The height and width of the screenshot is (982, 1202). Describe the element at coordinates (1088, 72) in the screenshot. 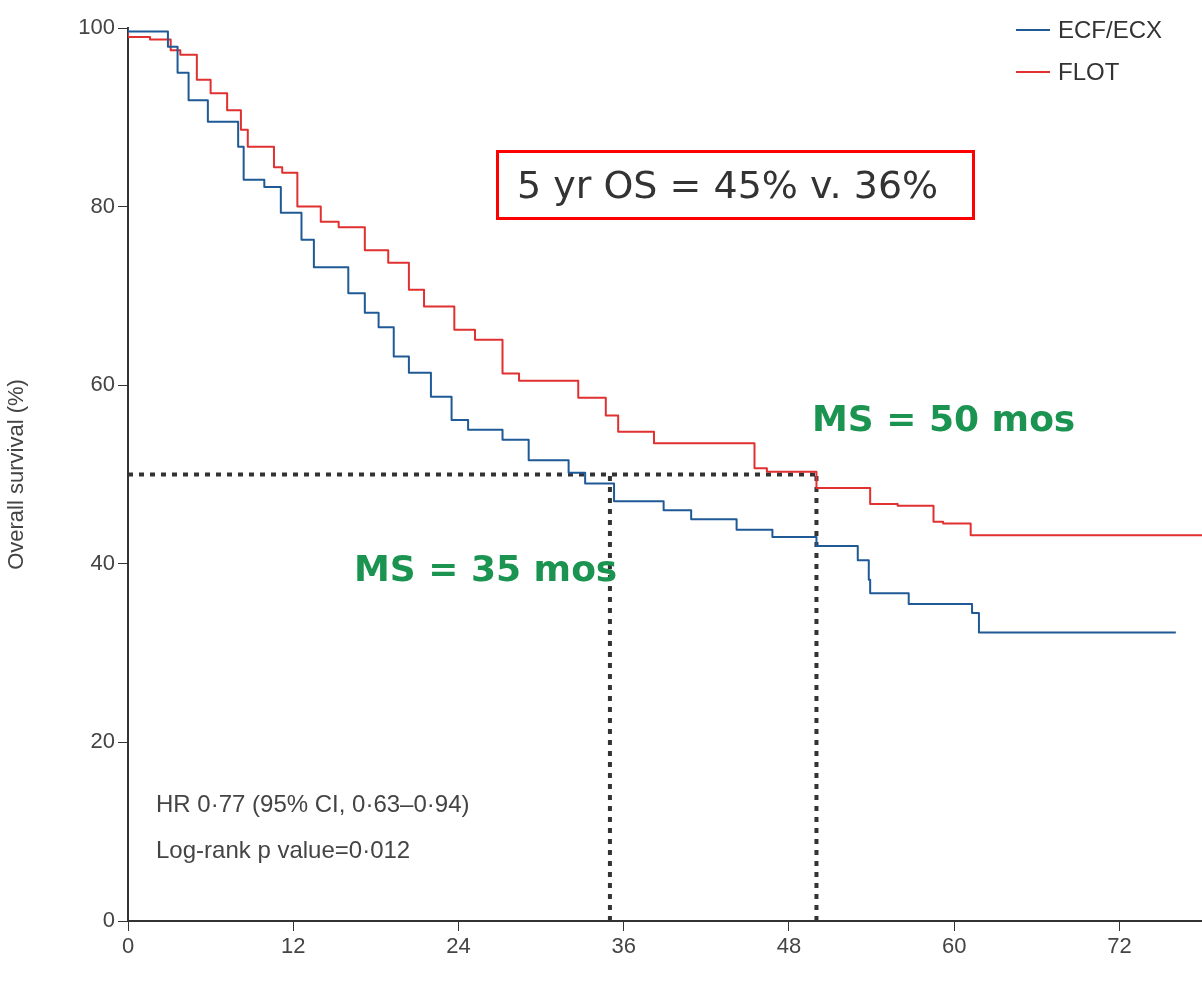

I see `legend-label: FLOT` at that location.